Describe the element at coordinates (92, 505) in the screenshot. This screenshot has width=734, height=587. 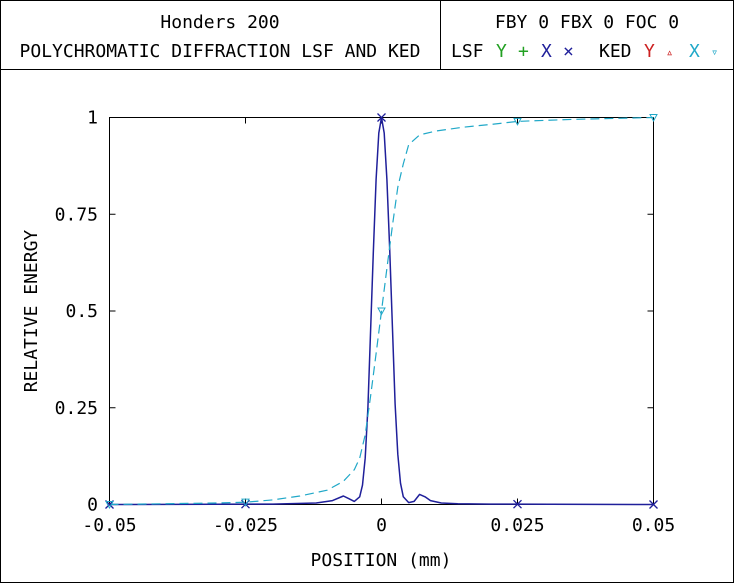
I see `y-tick-label: 0` at that location.